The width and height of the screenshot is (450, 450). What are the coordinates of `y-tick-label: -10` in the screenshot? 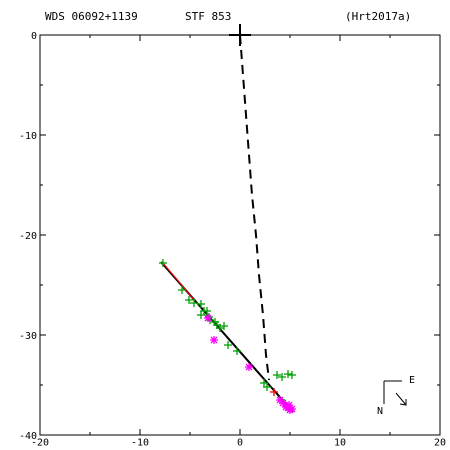 It's located at (28, 136).